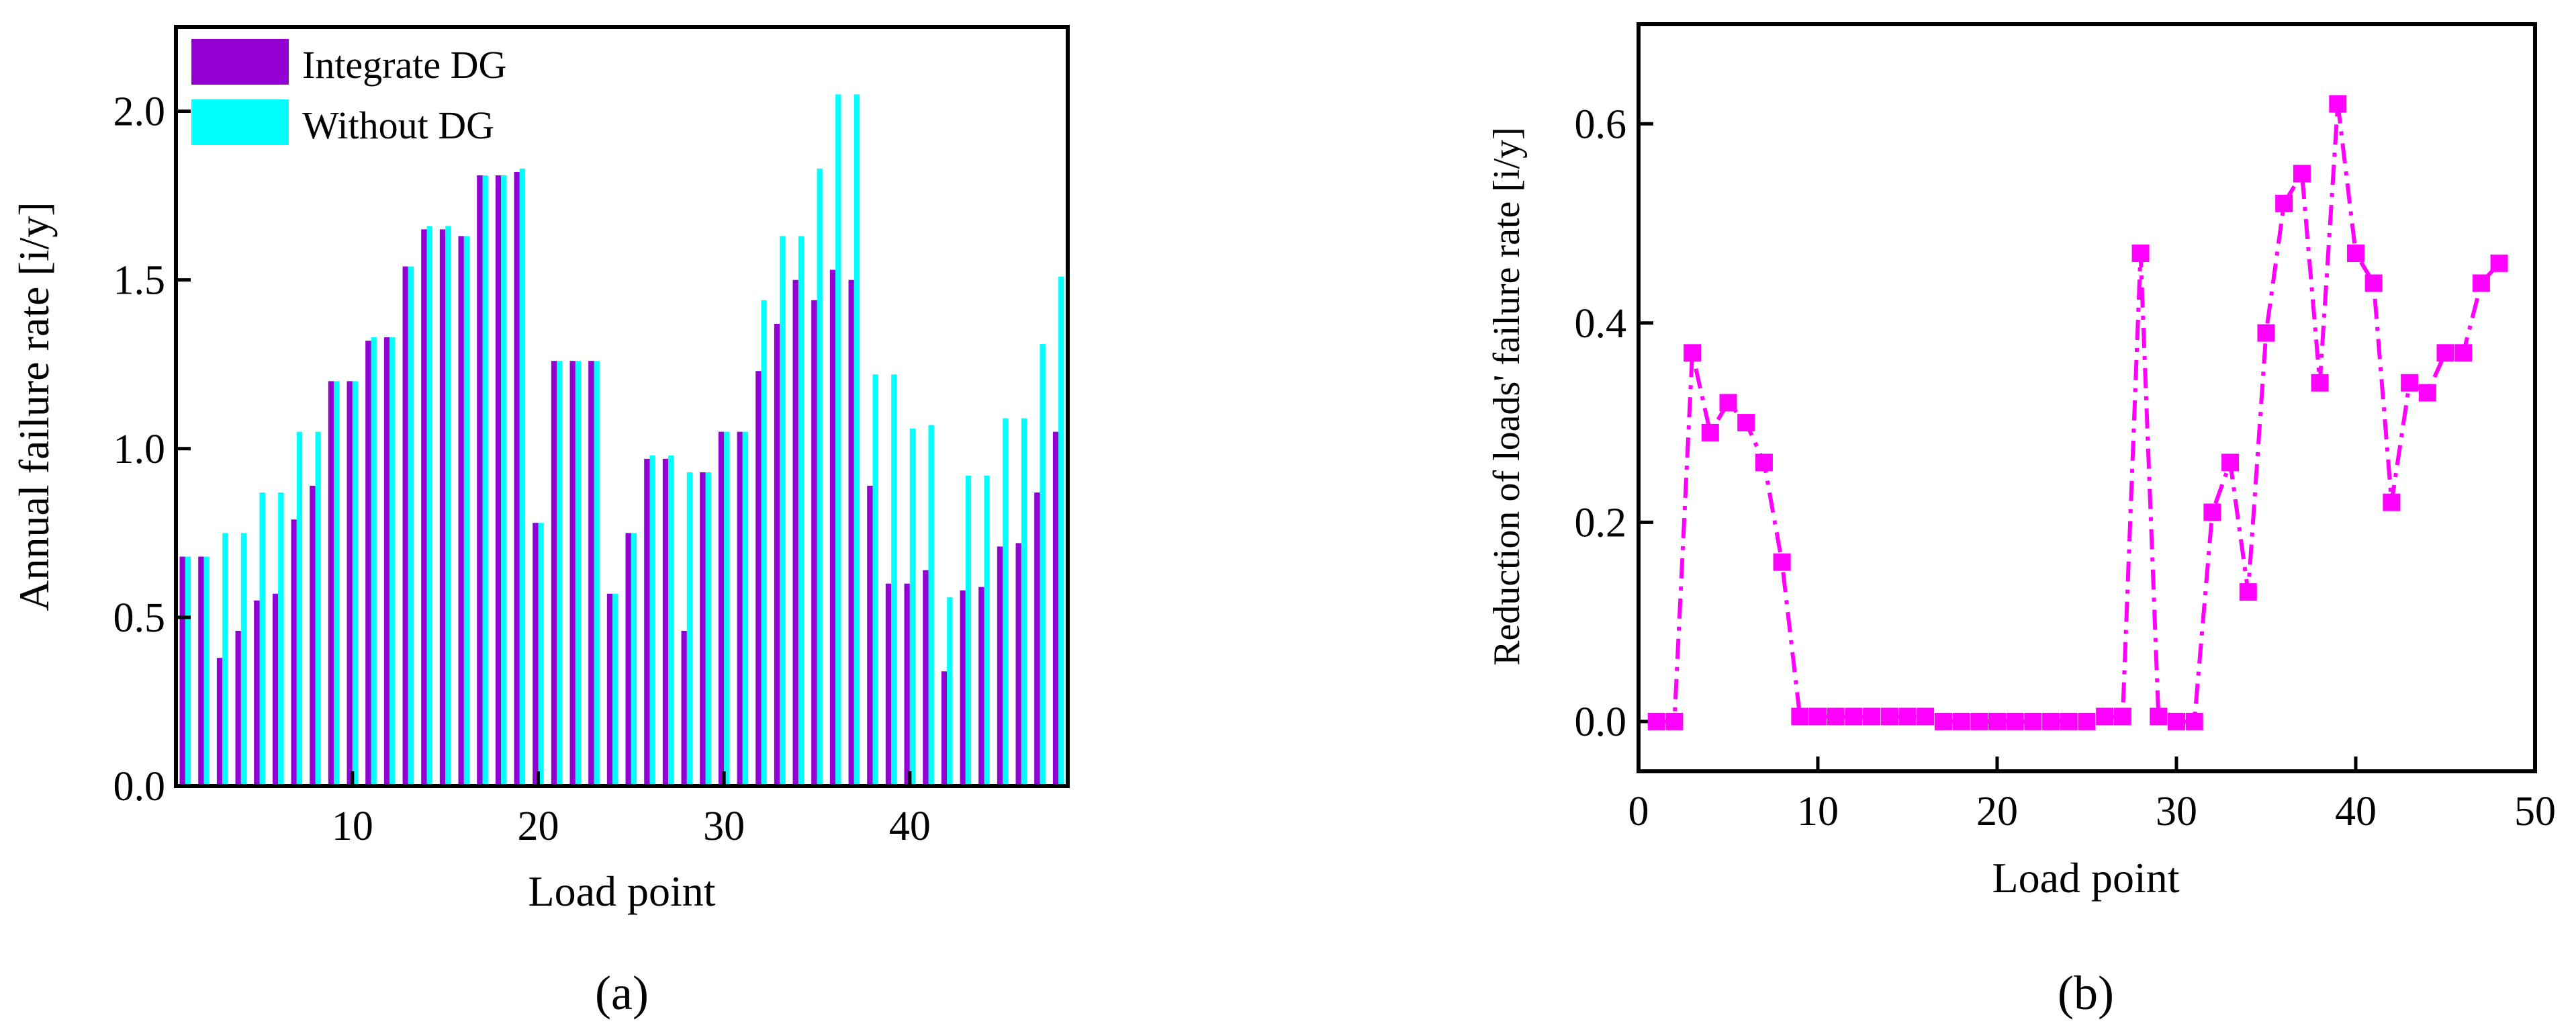 The width and height of the screenshot is (2576, 1036). I want to click on x-tick-label: 30, so click(2176, 811).